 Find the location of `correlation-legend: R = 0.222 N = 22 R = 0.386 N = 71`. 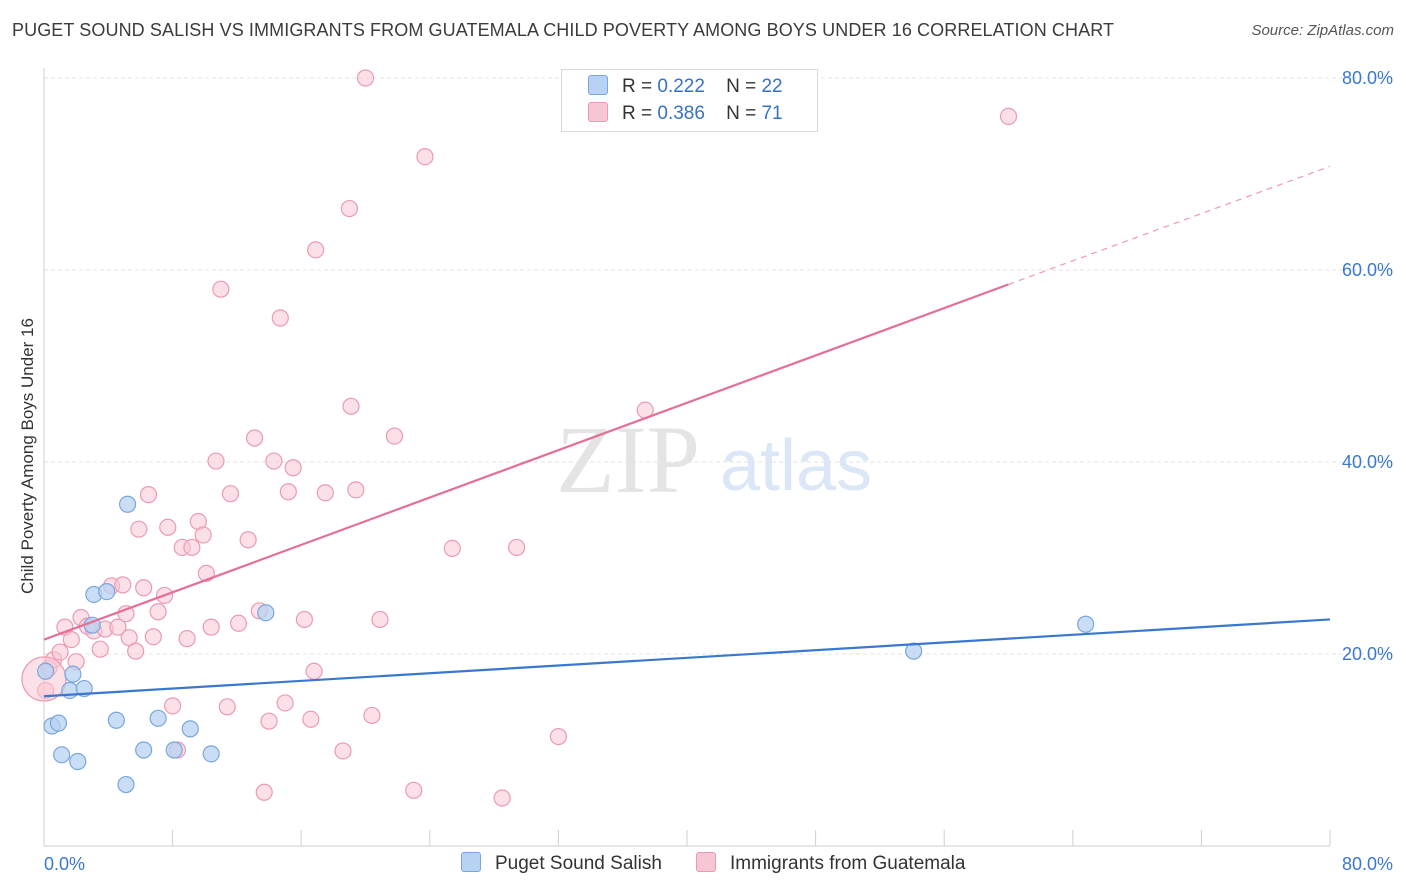

correlation-legend: R = 0.222 N = 22 R = 0.386 N = 71 is located at coordinates (689, 100).